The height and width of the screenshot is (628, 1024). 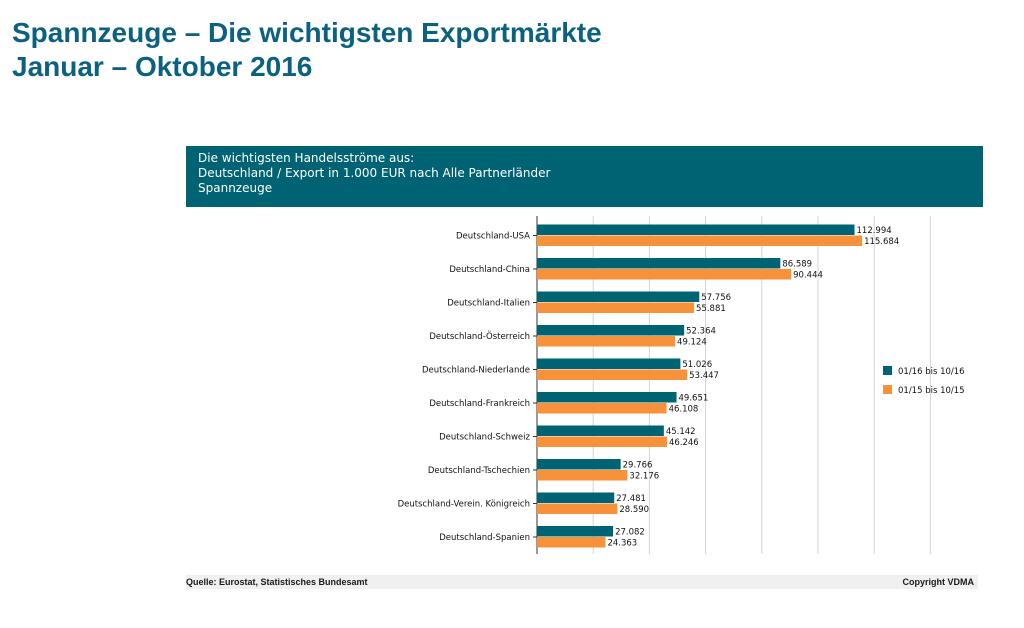 What do you see at coordinates (493, 237) in the screenshot?
I see `category-label: Deutschland-USA` at bounding box center [493, 237].